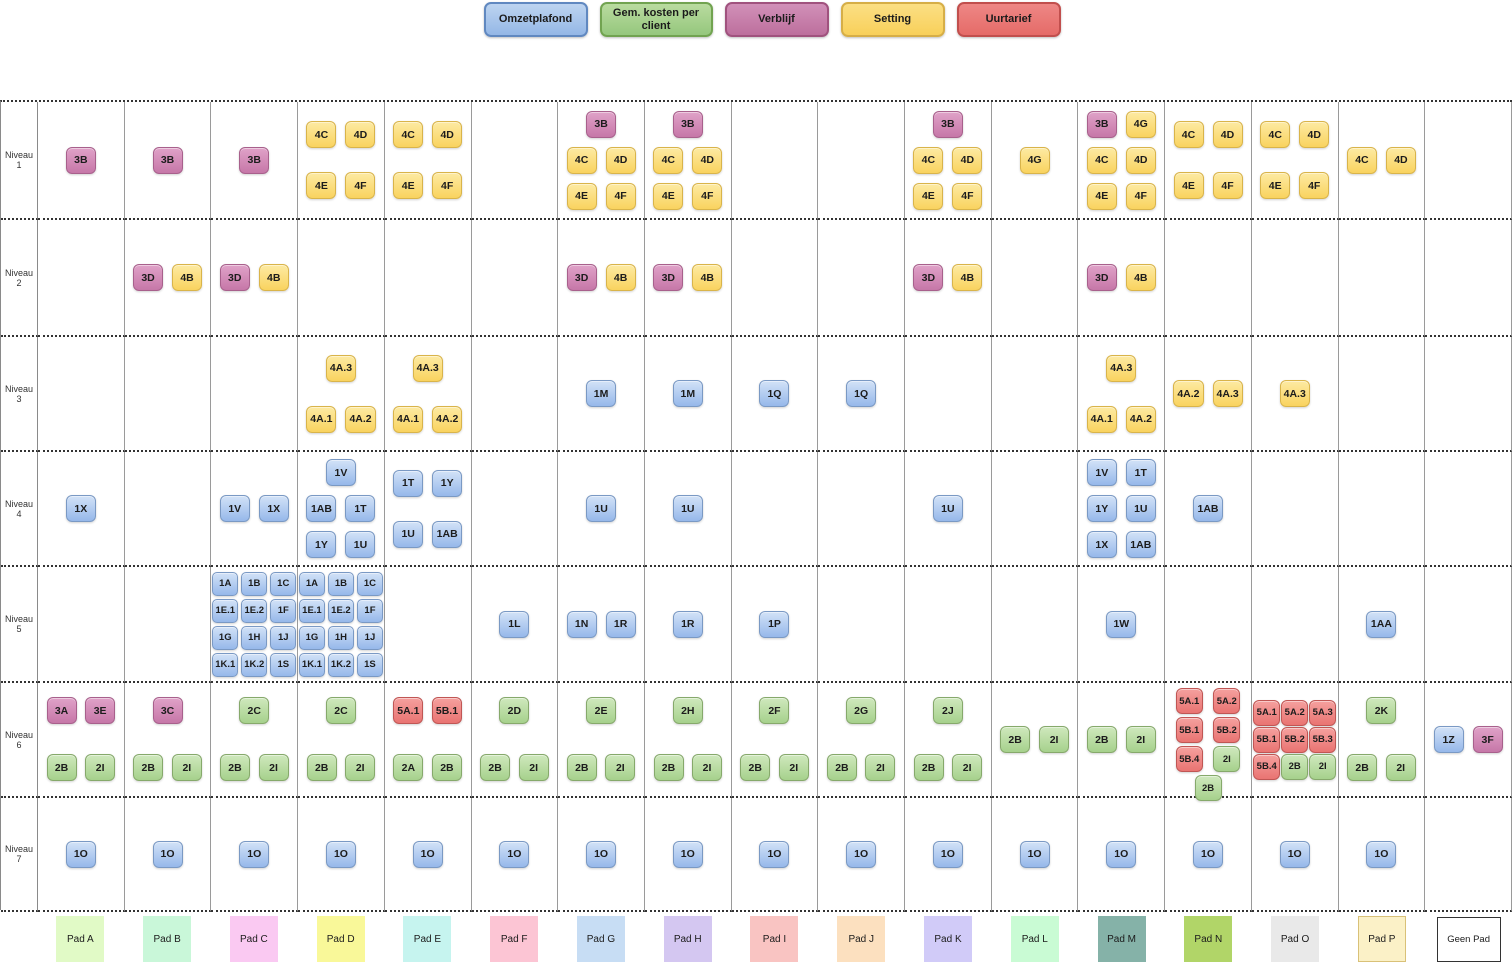 This screenshot has height=963, width=1512. Describe the element at coordinates (340, 472) in the screenshot. I see `chip-1v: 1V` at that location.